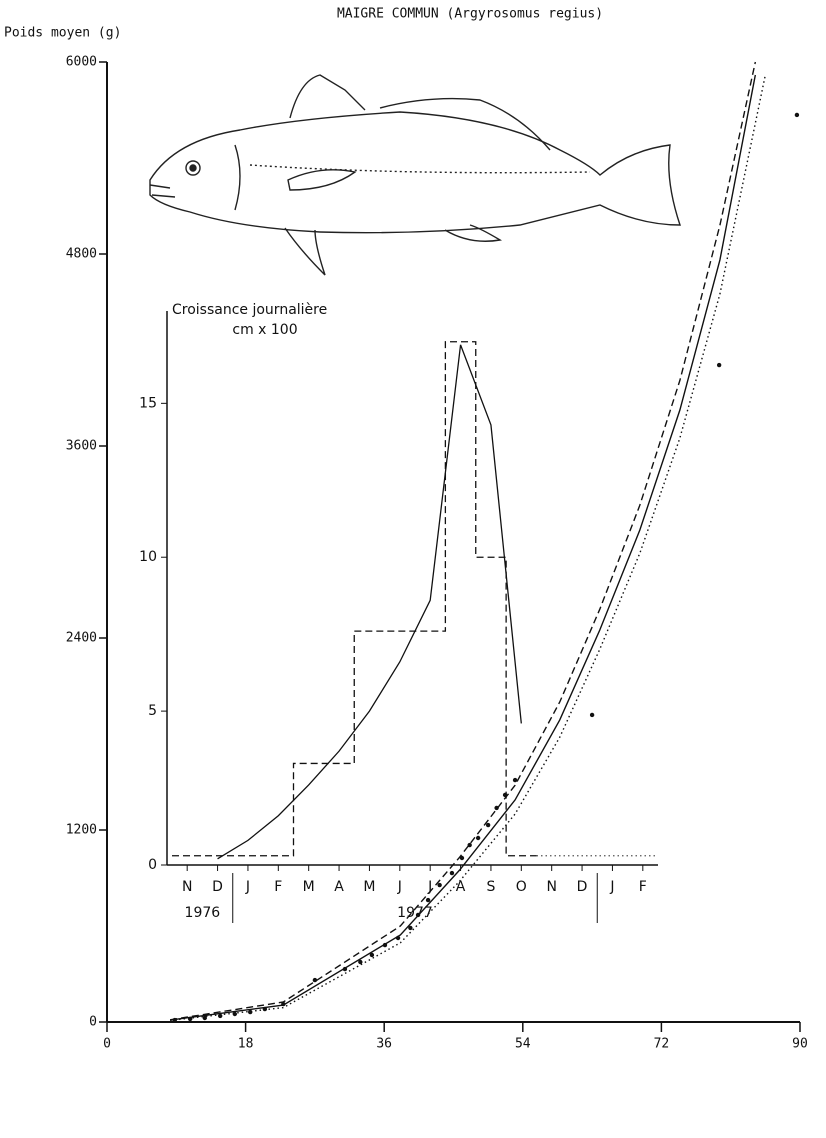  I want to click on inset-subtitle: cm x 100, so click(264, 330).